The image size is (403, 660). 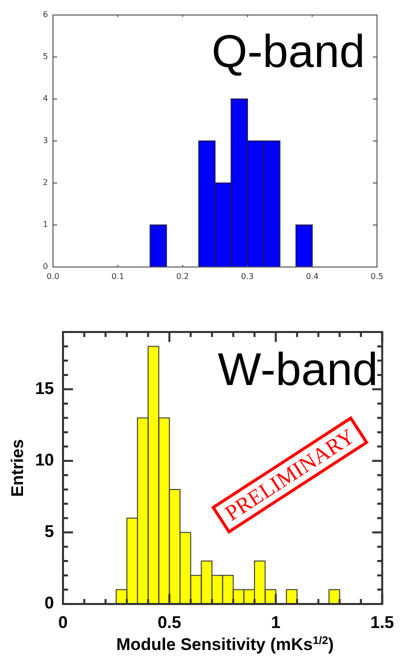 What do you see at coordinates (45, 225) in the screenshot?
I see `y-tick-label: 1` at bounding box center [45, 225].